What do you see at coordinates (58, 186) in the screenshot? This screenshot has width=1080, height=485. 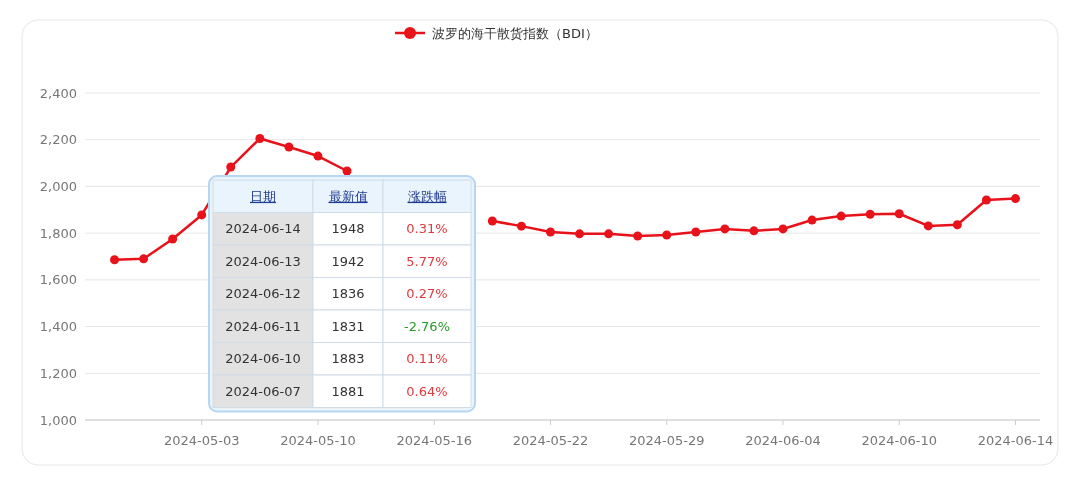 I see `y-tick-label: 2,000` at bounding box center [58, 186].